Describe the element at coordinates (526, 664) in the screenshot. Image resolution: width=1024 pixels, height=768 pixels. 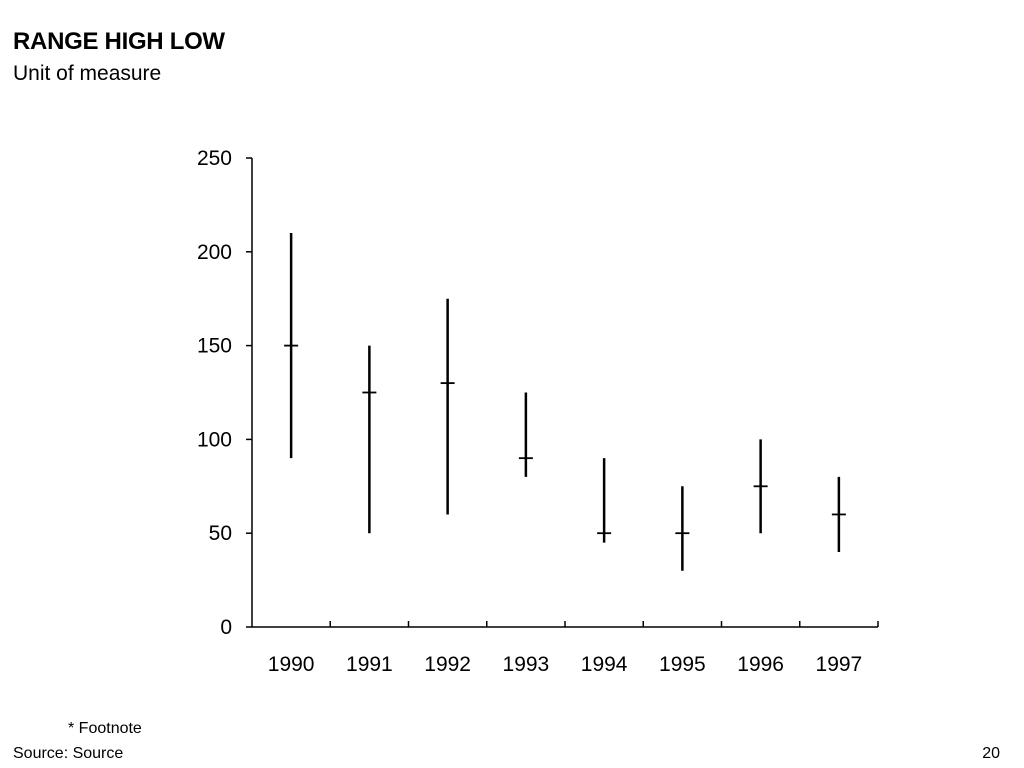
I see `x-tick-label: 1993` at that location.